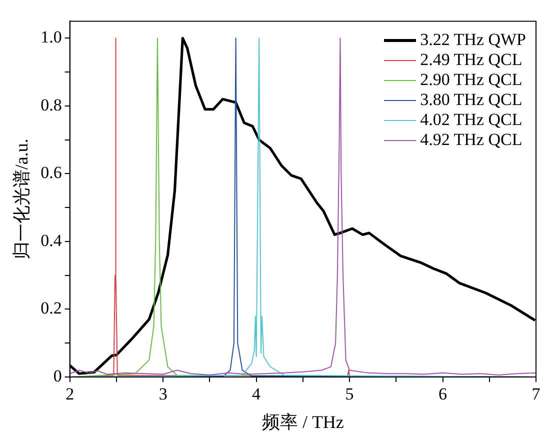 This screenshot has width=556, height=446. I want to click on x-axis-title: 频率 / THz, so click(303, 422).